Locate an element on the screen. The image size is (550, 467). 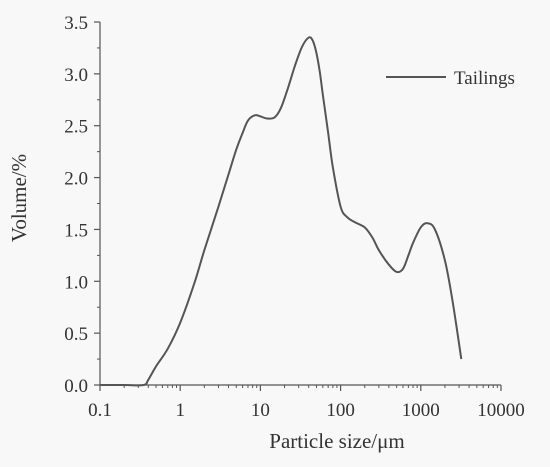
y-tick-label: 3.0 is located at coordinates (76, 75).